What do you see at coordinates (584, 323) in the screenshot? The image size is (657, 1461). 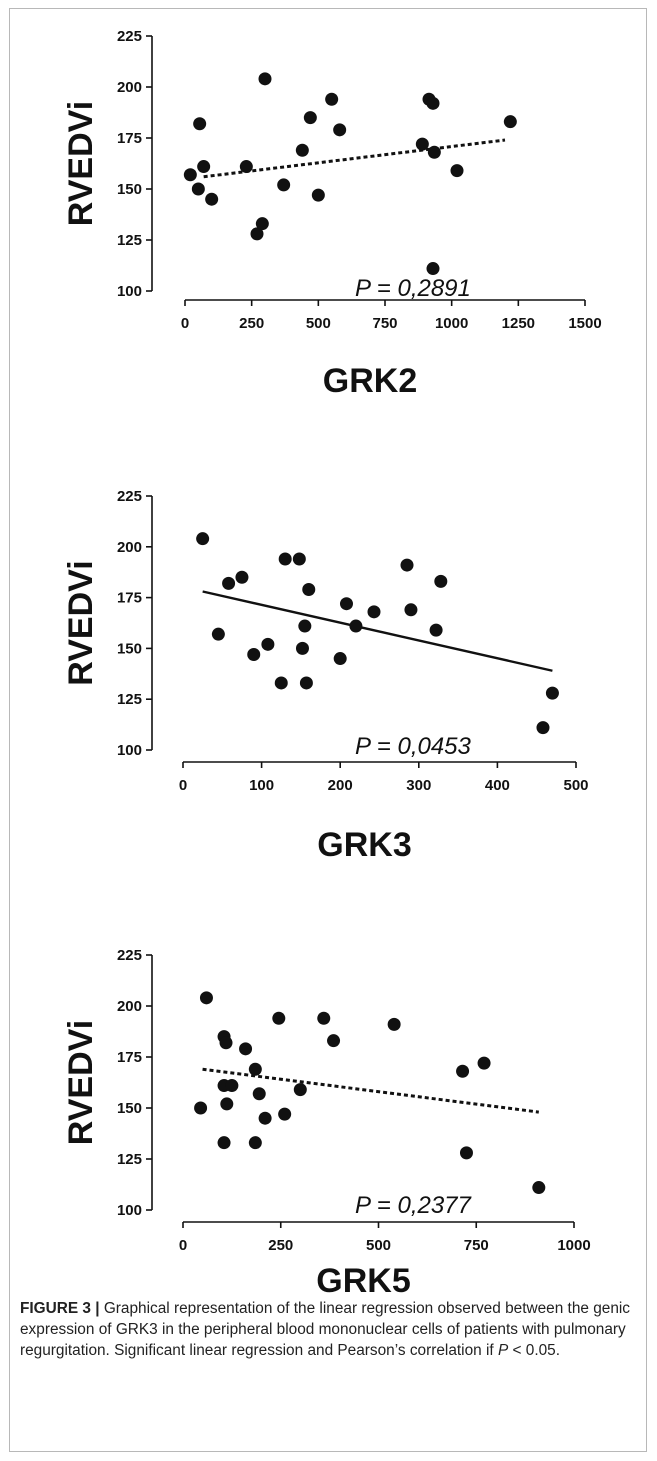 I see `x-tick-label: 1500` at bounding box center [584, 323].